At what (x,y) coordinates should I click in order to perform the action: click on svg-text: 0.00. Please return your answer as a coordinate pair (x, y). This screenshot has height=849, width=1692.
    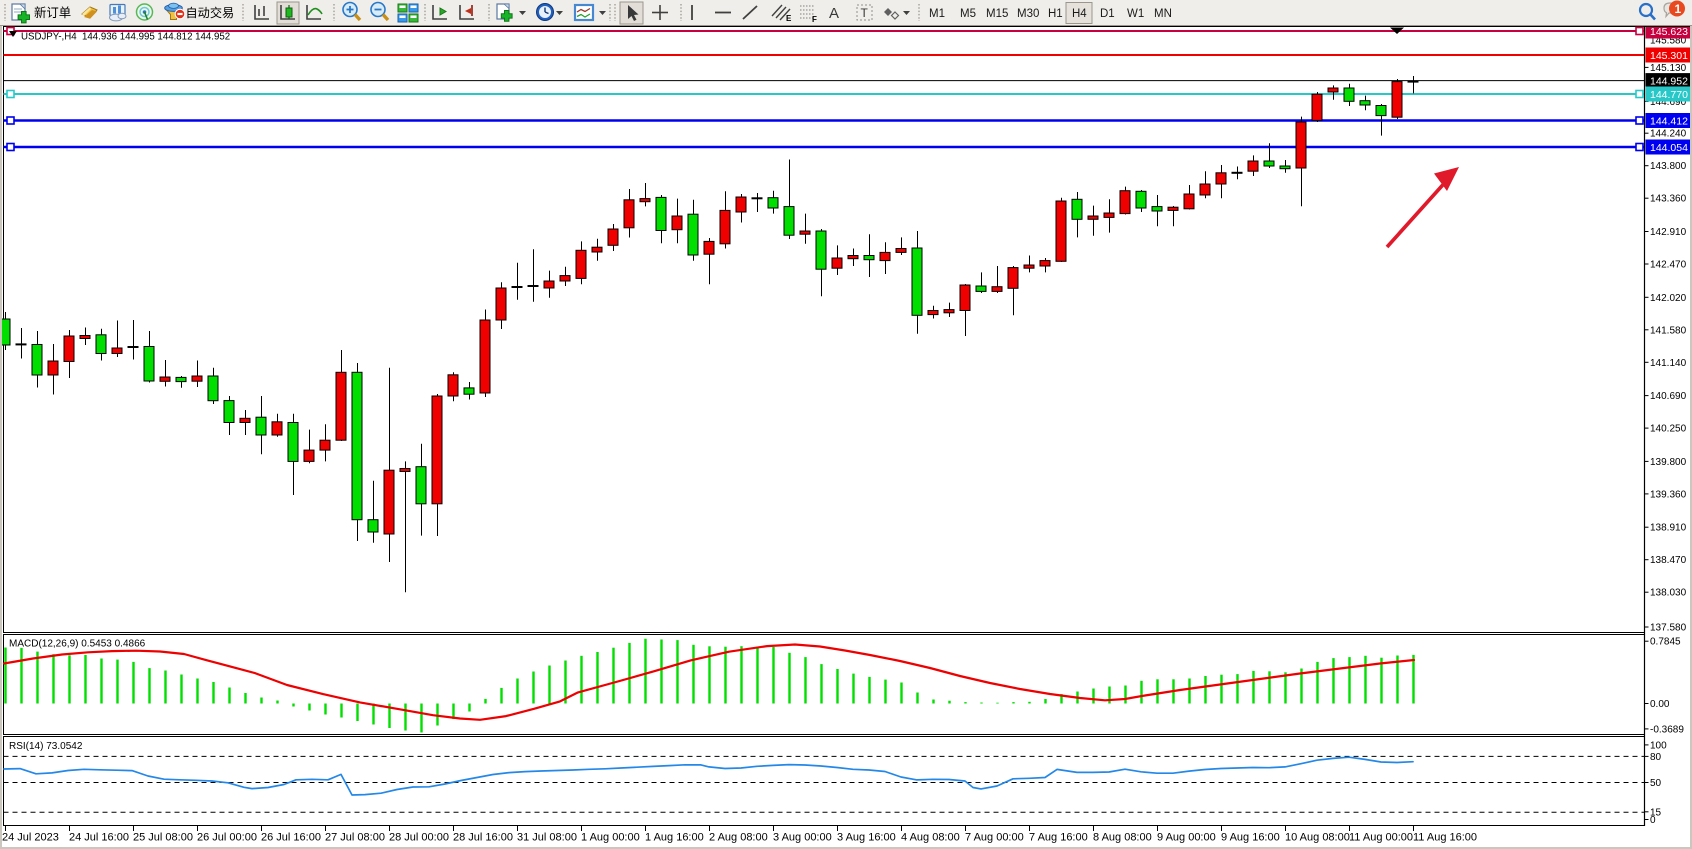
    Looking at the image, I should click on (1660, 704).